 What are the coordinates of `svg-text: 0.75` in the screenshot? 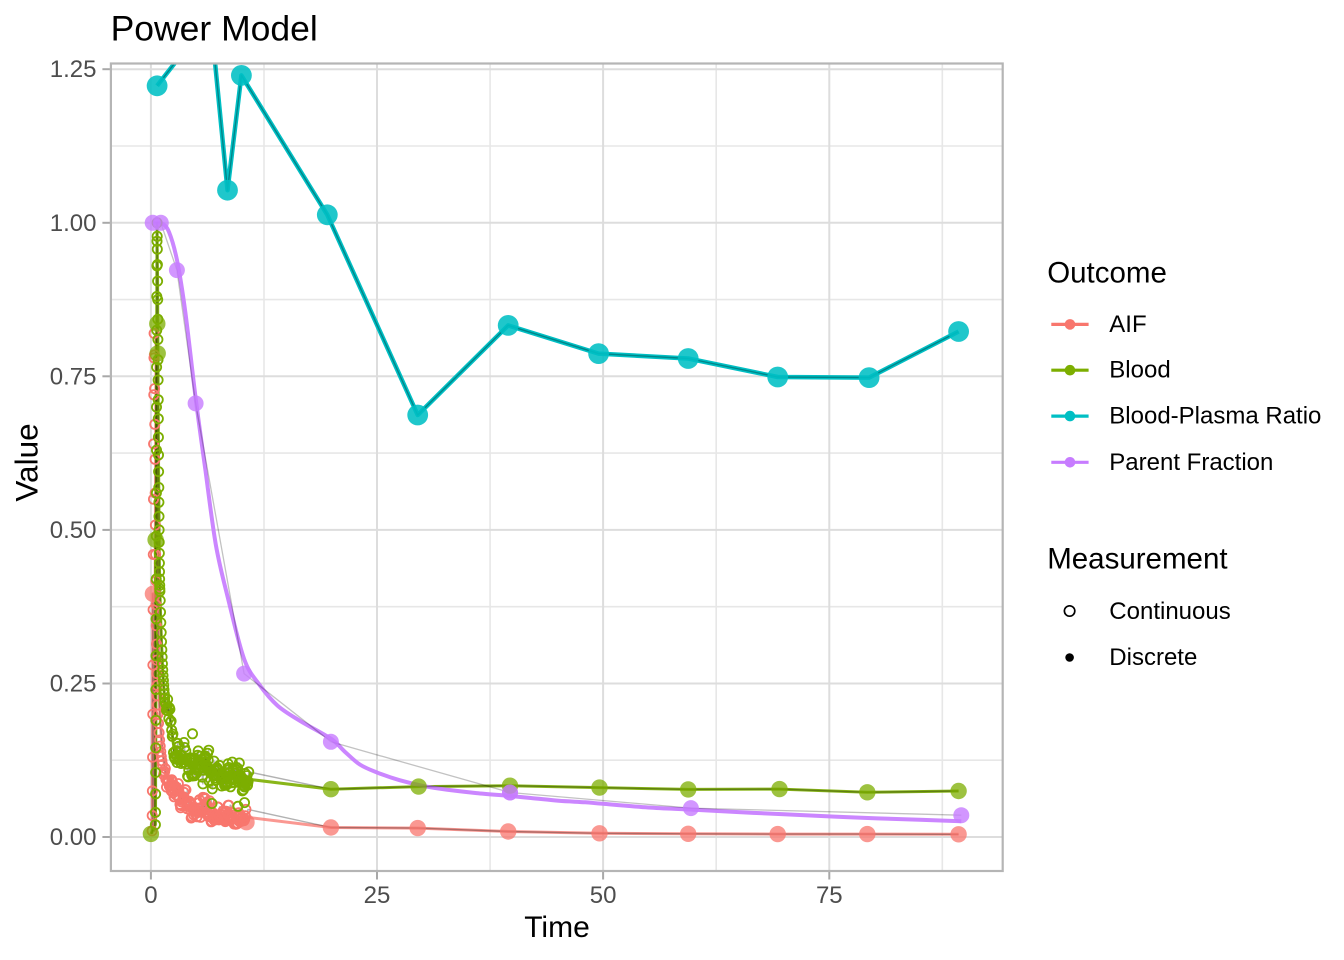 It's located at (73, 376).